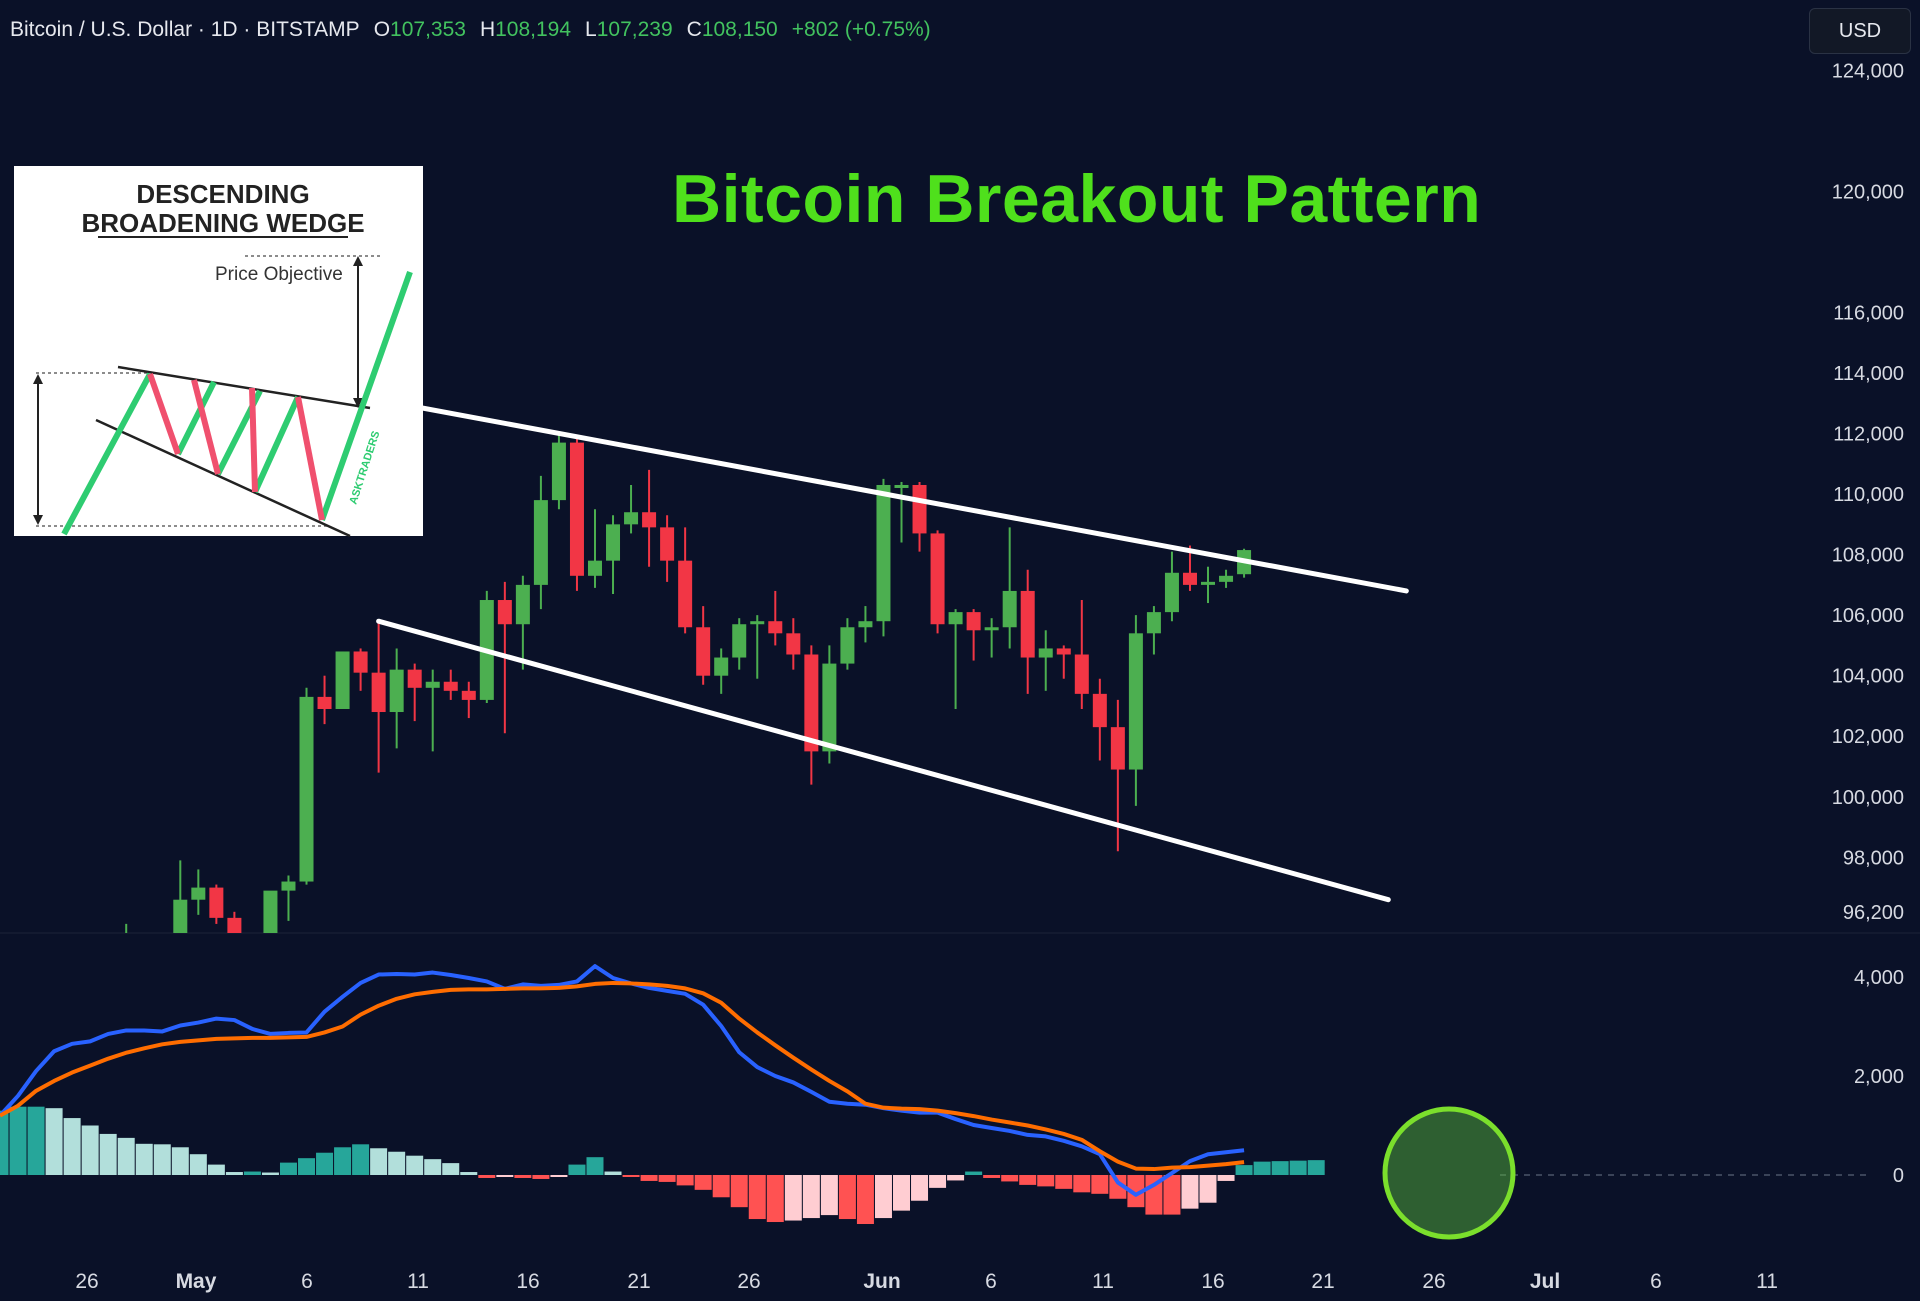 This screenshot has height=1301, width=1920. Describe the element at coordinates (1860, 31) in the screenshot. I see `currency-button: USD` at that location.